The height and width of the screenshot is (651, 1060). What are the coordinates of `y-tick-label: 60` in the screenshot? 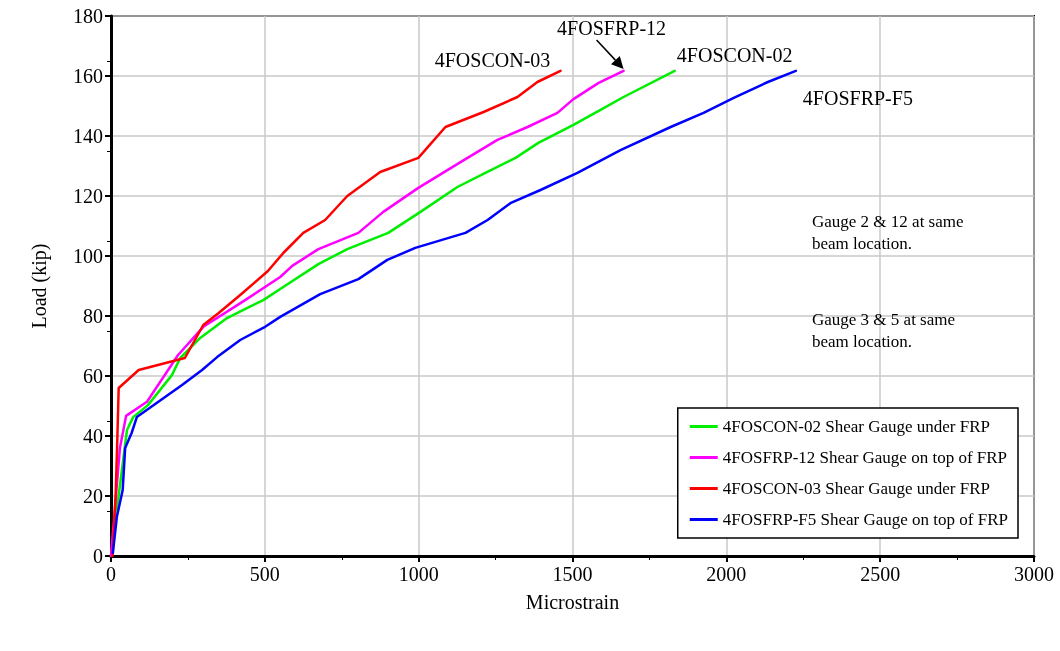 It's located at (93, 376).